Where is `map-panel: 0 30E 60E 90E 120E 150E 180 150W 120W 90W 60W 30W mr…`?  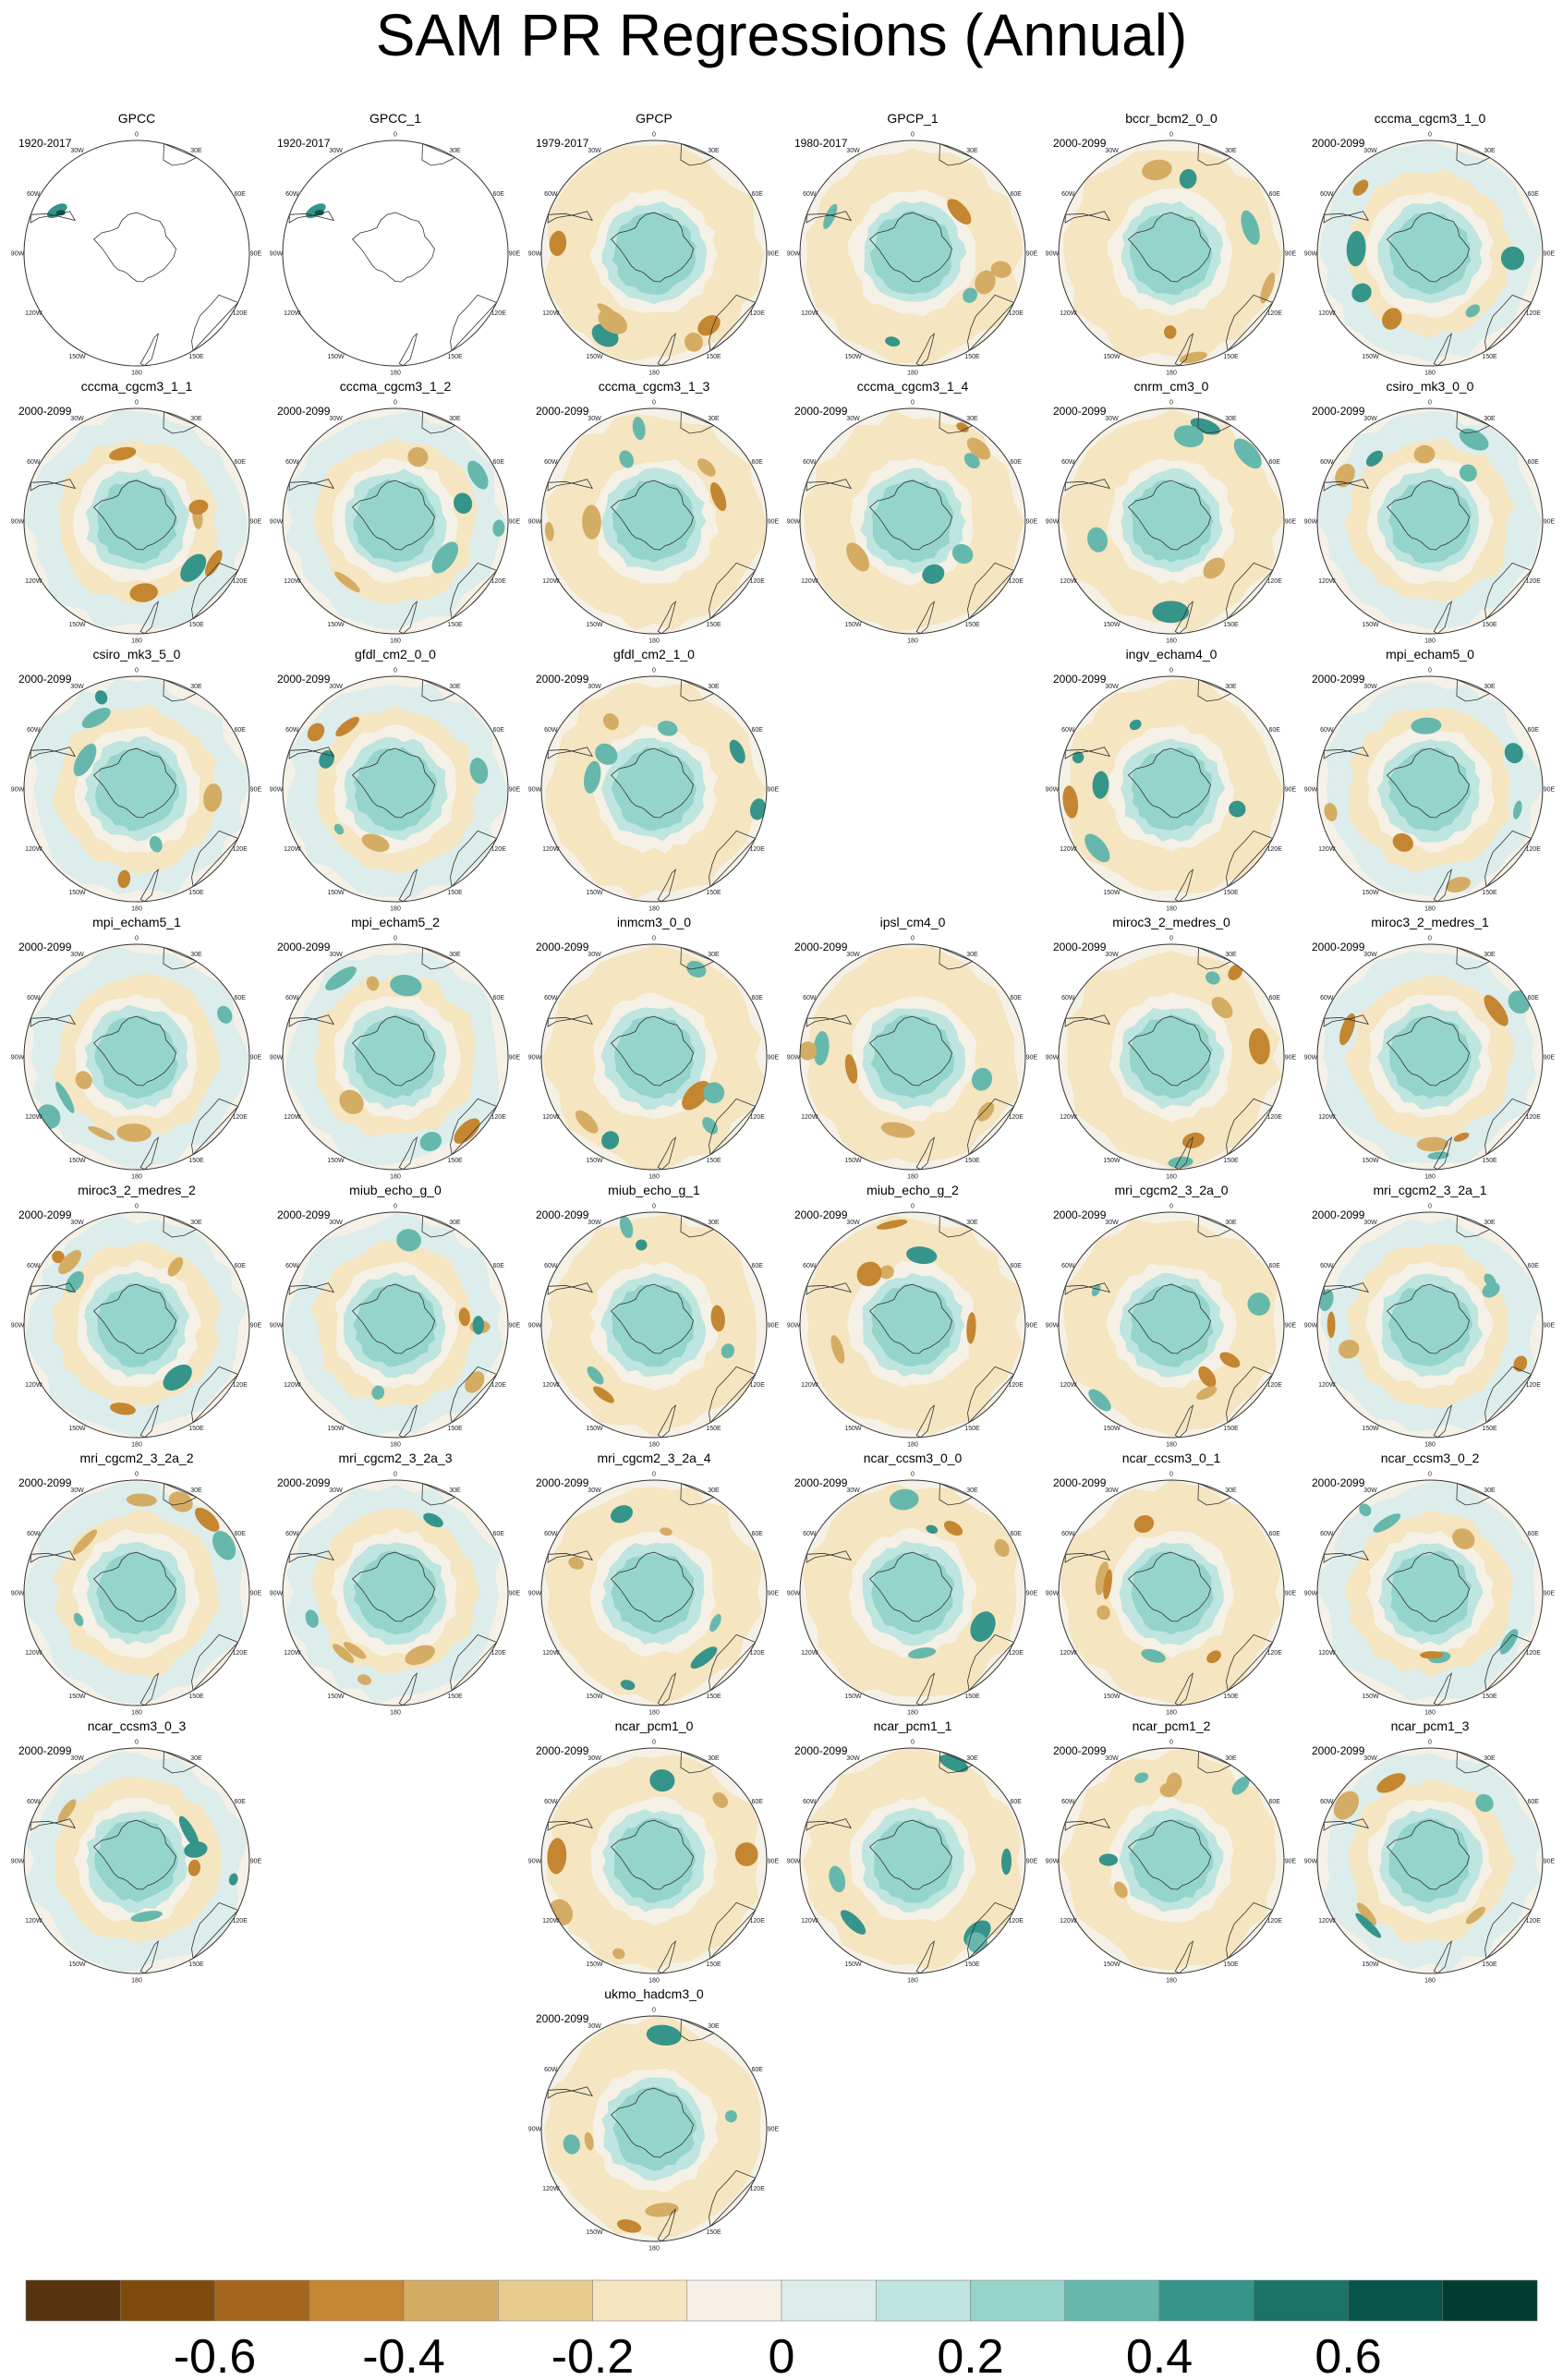
map-panel: 0 30E 60E 90E 120E 150E 180 150W 120W 90W 60W 30W mr… is located at coordinates (137, 1584).